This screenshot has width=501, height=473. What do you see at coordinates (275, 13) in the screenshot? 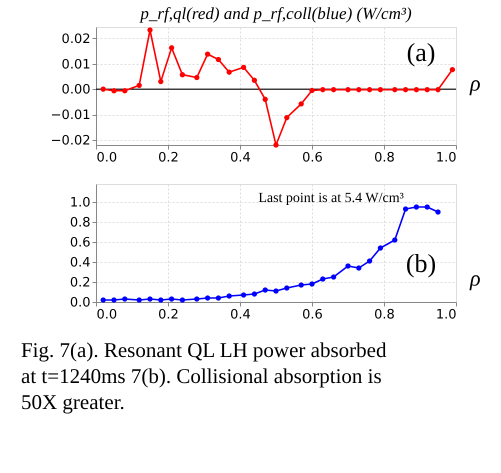
I see `chart-title: p_rf,ql(red) and p_rf,coll(blue) (W/cm³)` at bounding box center [275, 13].